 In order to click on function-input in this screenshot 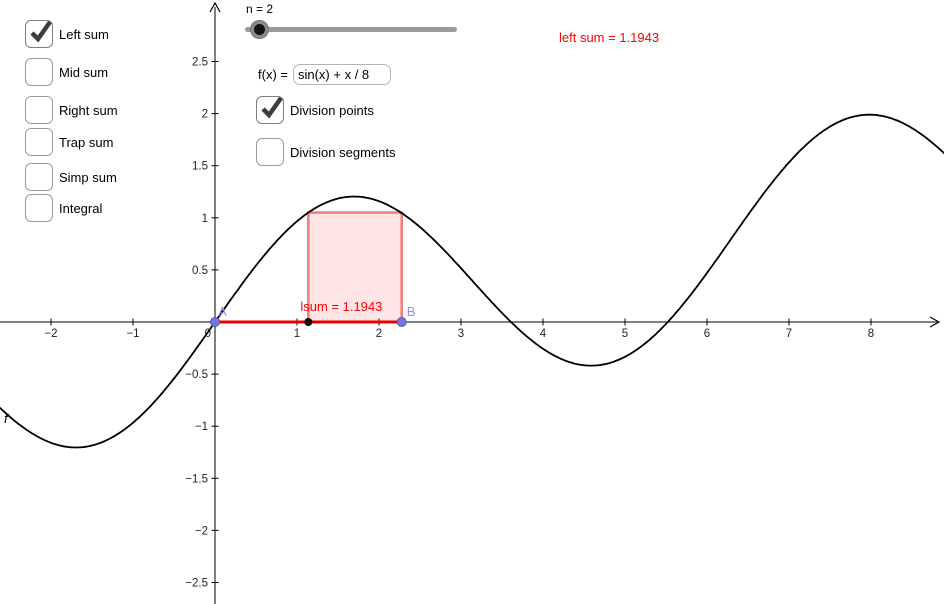, I will do `click(341, 74)`.